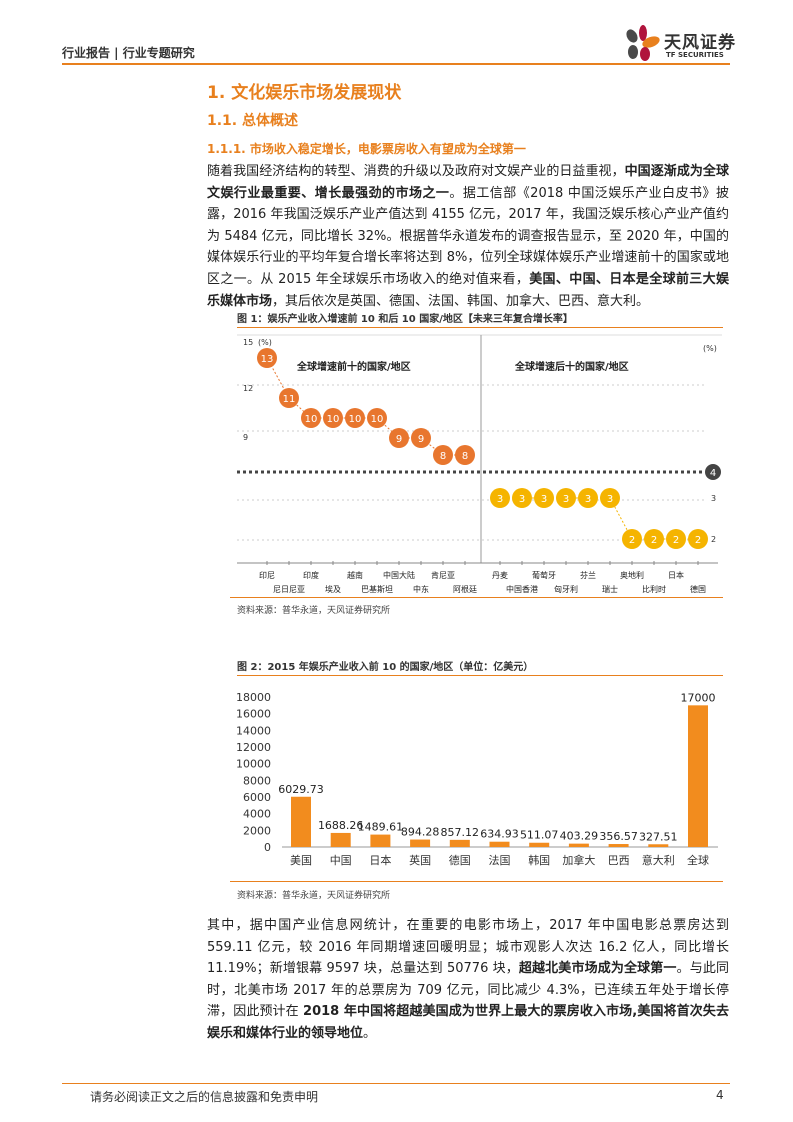 Image resolution: width=793 pixels, height=1122 pixels. What do you see at coordinates (253, 730) in the screenshot?
I see `y-tick: 14000` at bounding box center [253, 730].